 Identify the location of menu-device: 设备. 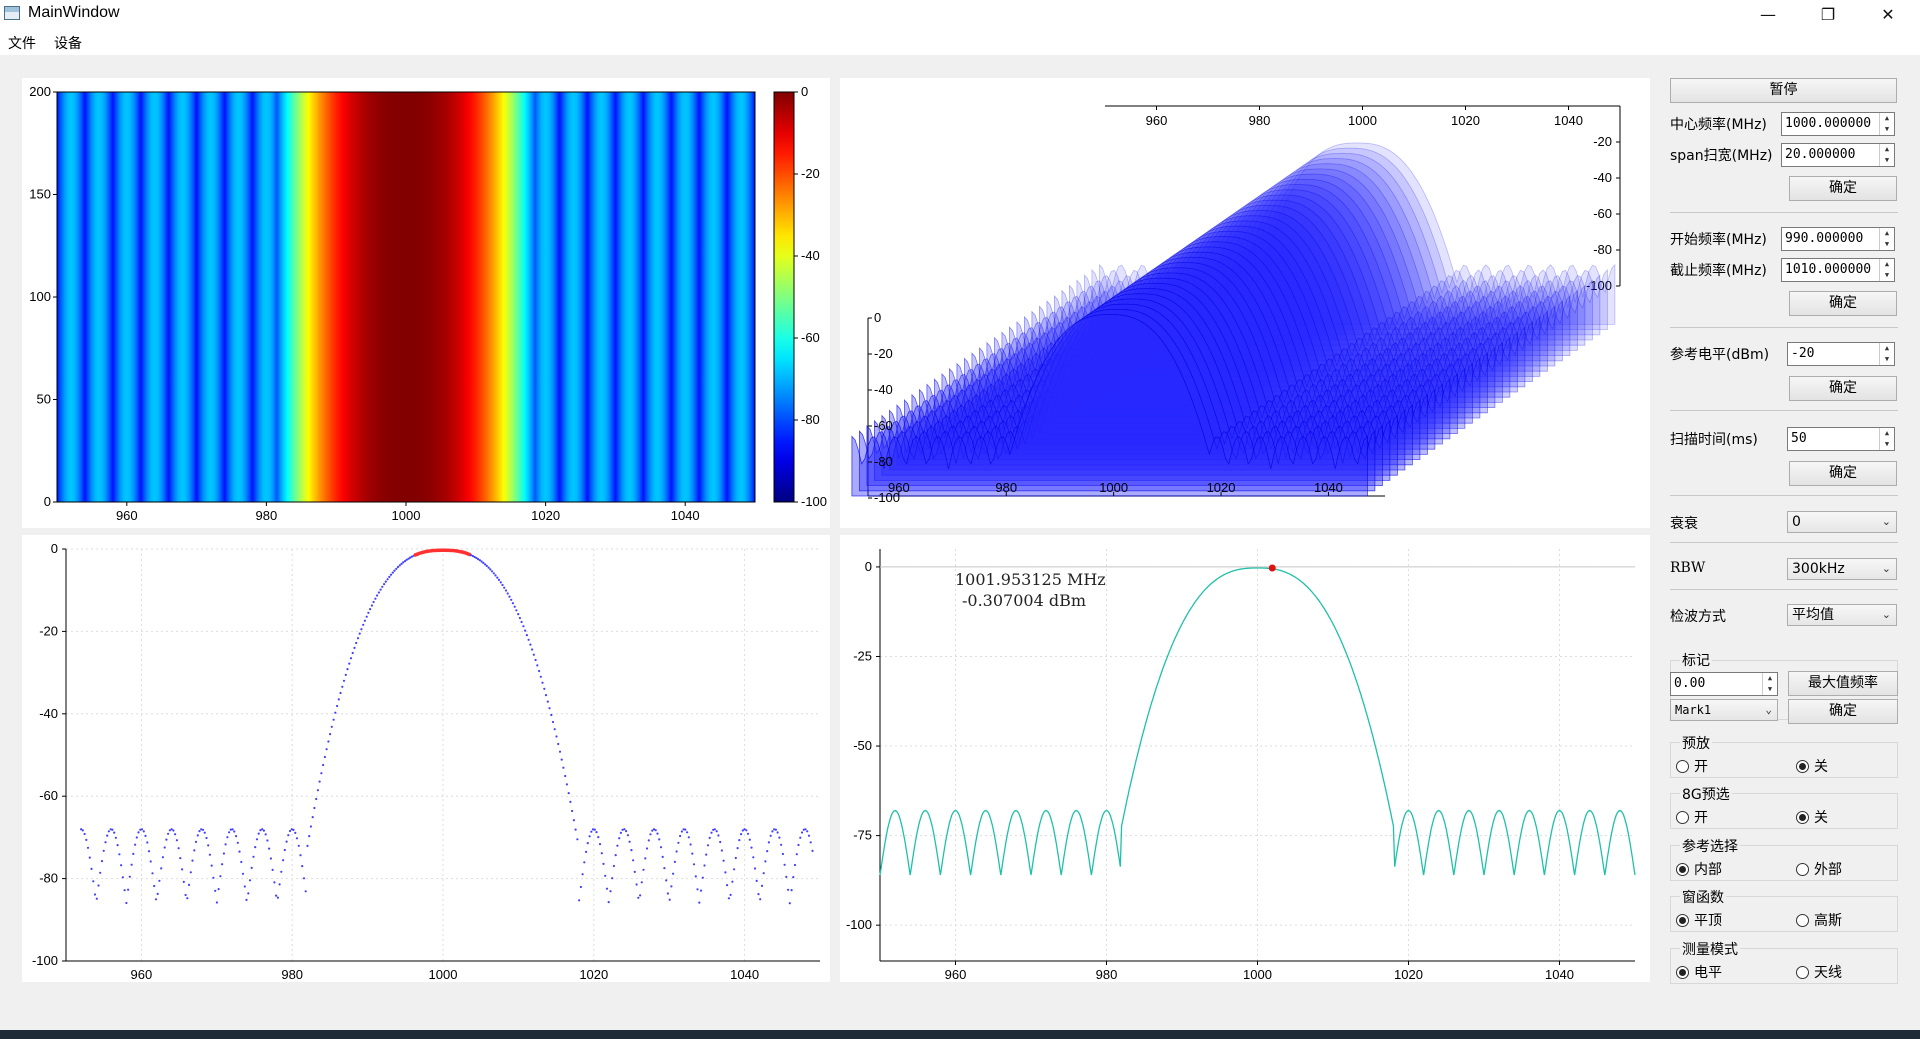
(68, 44).